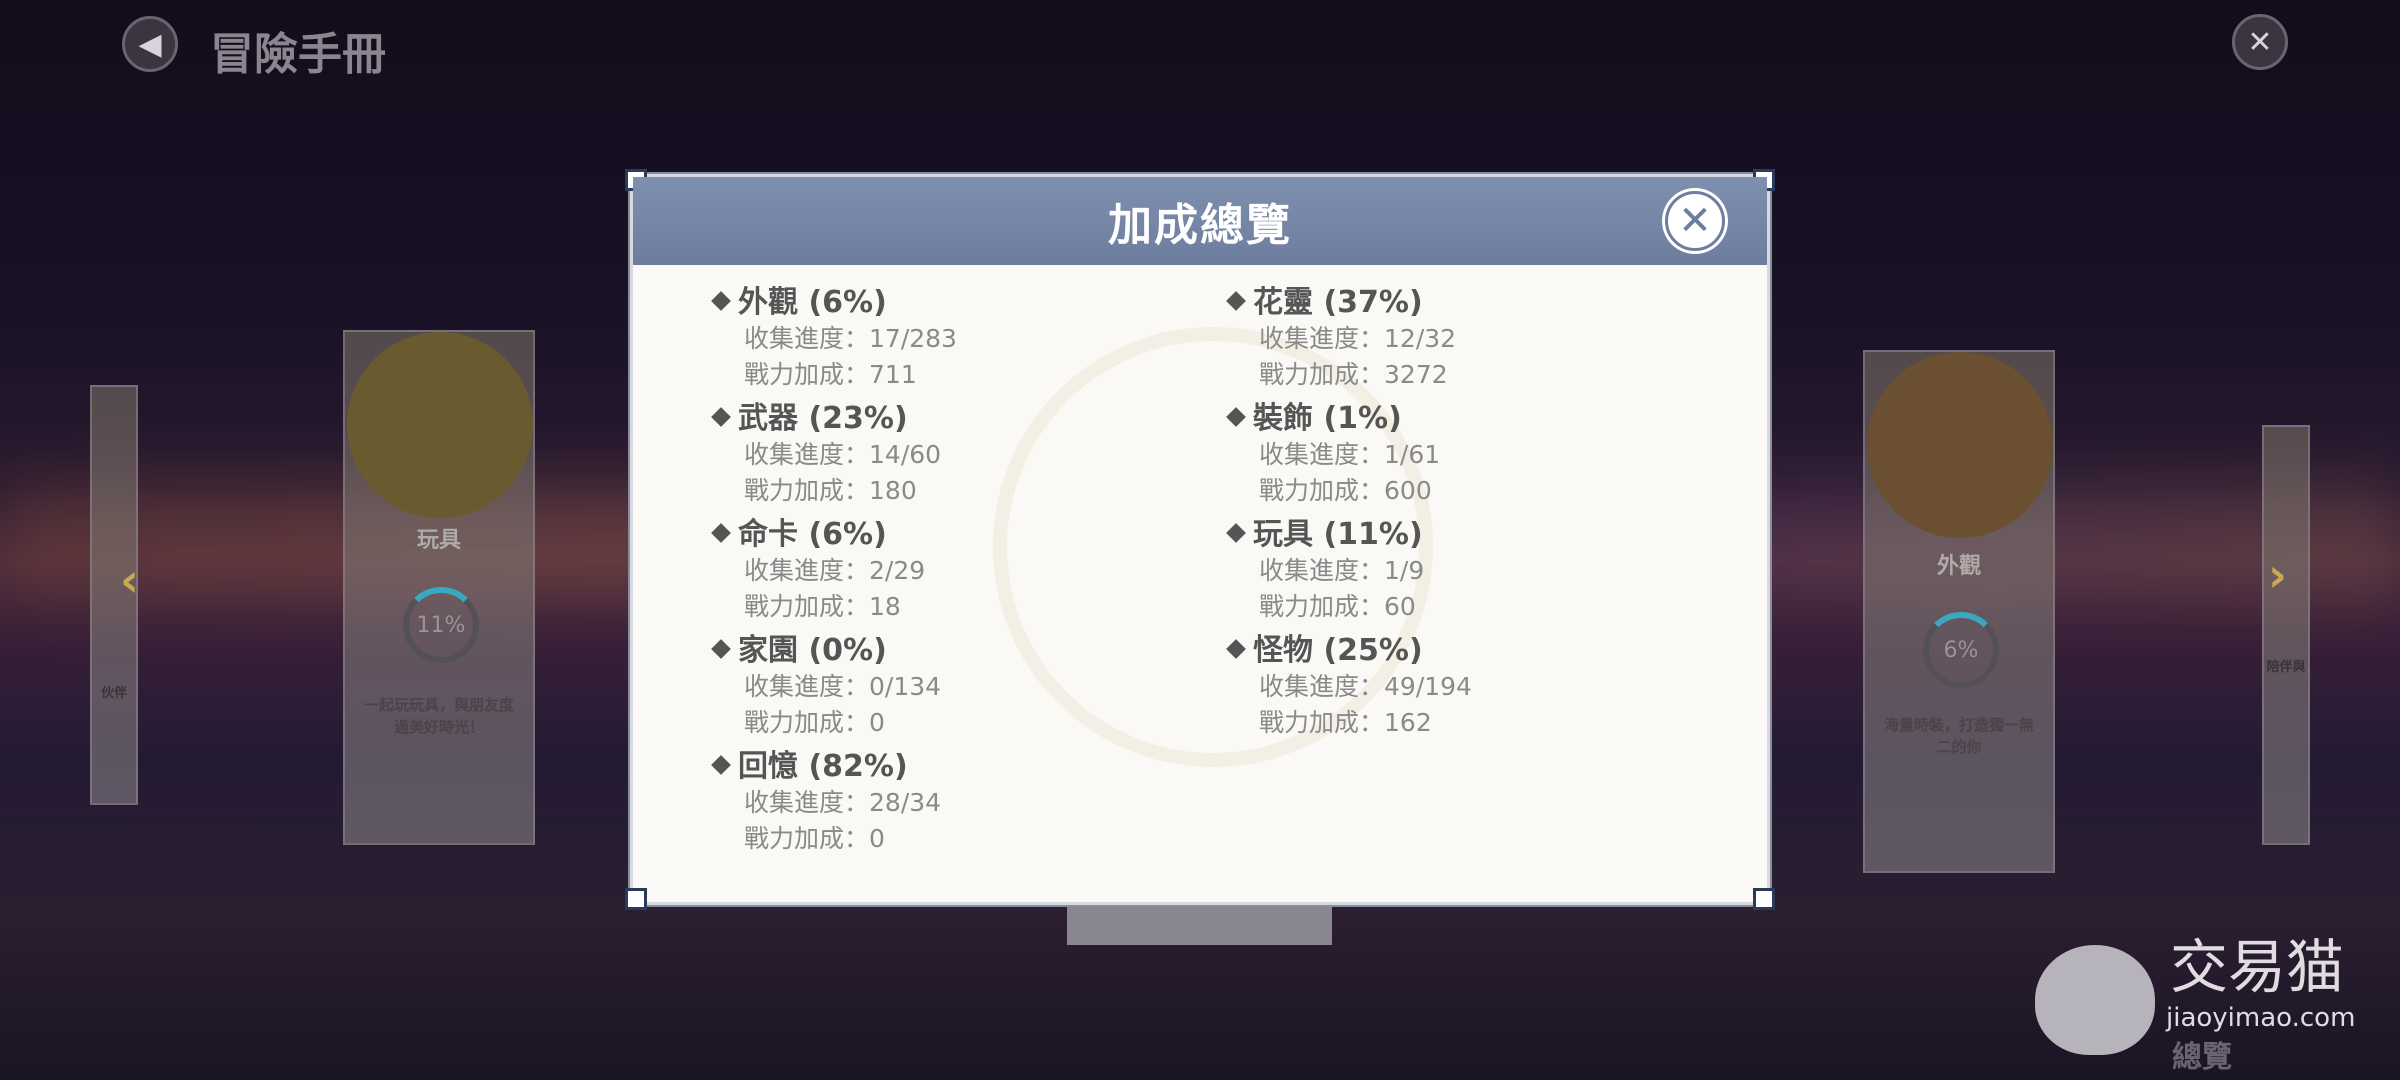 This screenshot has width=2400, height=1080. I want to click on bonus-item-title: 花靈 (37%), so click(1349, 303).